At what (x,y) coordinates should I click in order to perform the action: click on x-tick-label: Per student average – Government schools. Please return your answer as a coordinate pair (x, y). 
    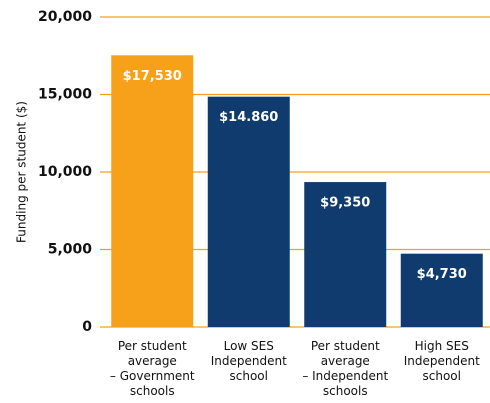
    Looking at the image, I should click on (152, 368).